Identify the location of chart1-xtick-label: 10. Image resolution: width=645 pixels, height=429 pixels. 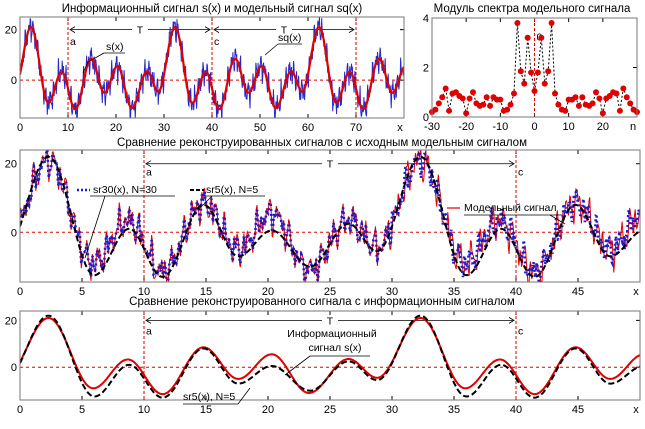
(68, 128).